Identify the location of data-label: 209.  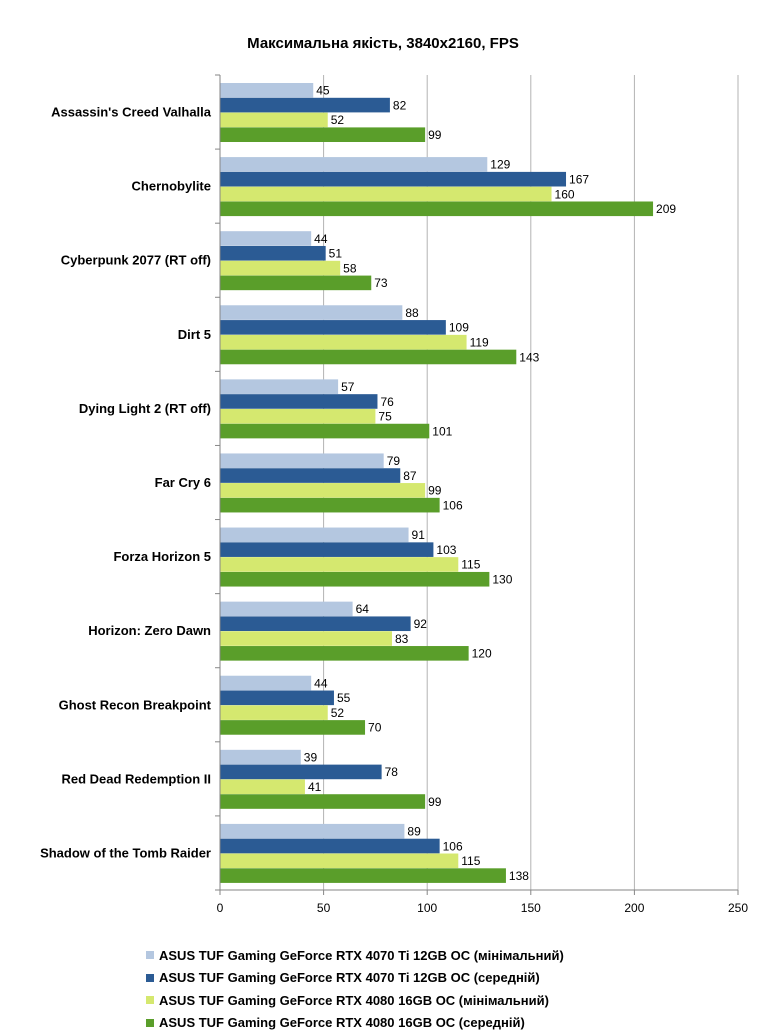
(666, 209).